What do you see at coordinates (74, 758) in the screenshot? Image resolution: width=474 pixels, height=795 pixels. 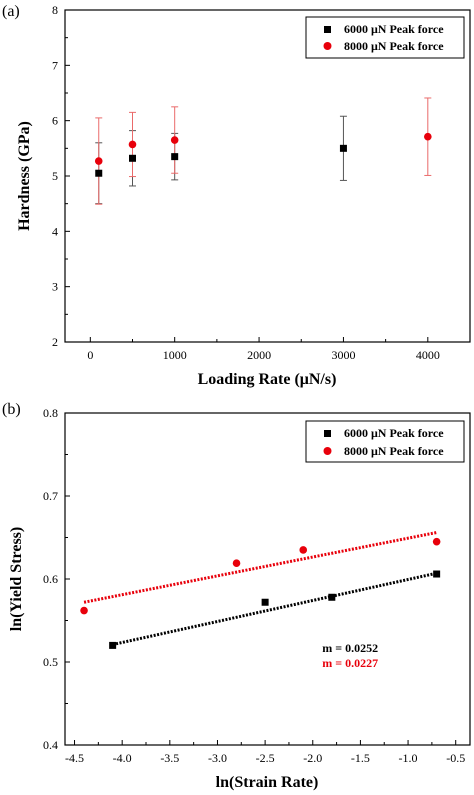 I see `x-tick-label: -4.5` at bounding box center [74, 758].